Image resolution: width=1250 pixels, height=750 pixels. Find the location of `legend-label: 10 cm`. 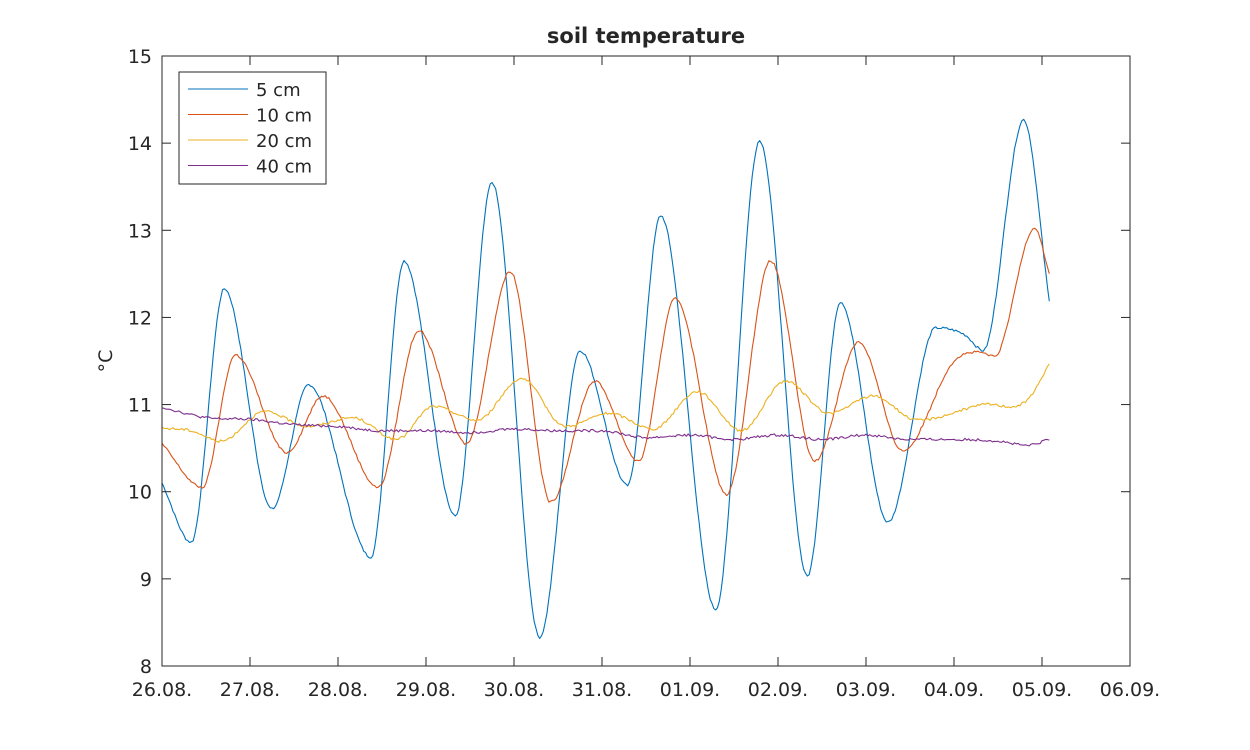

legend-label: 10 cm is located at coordinates (284, 116).